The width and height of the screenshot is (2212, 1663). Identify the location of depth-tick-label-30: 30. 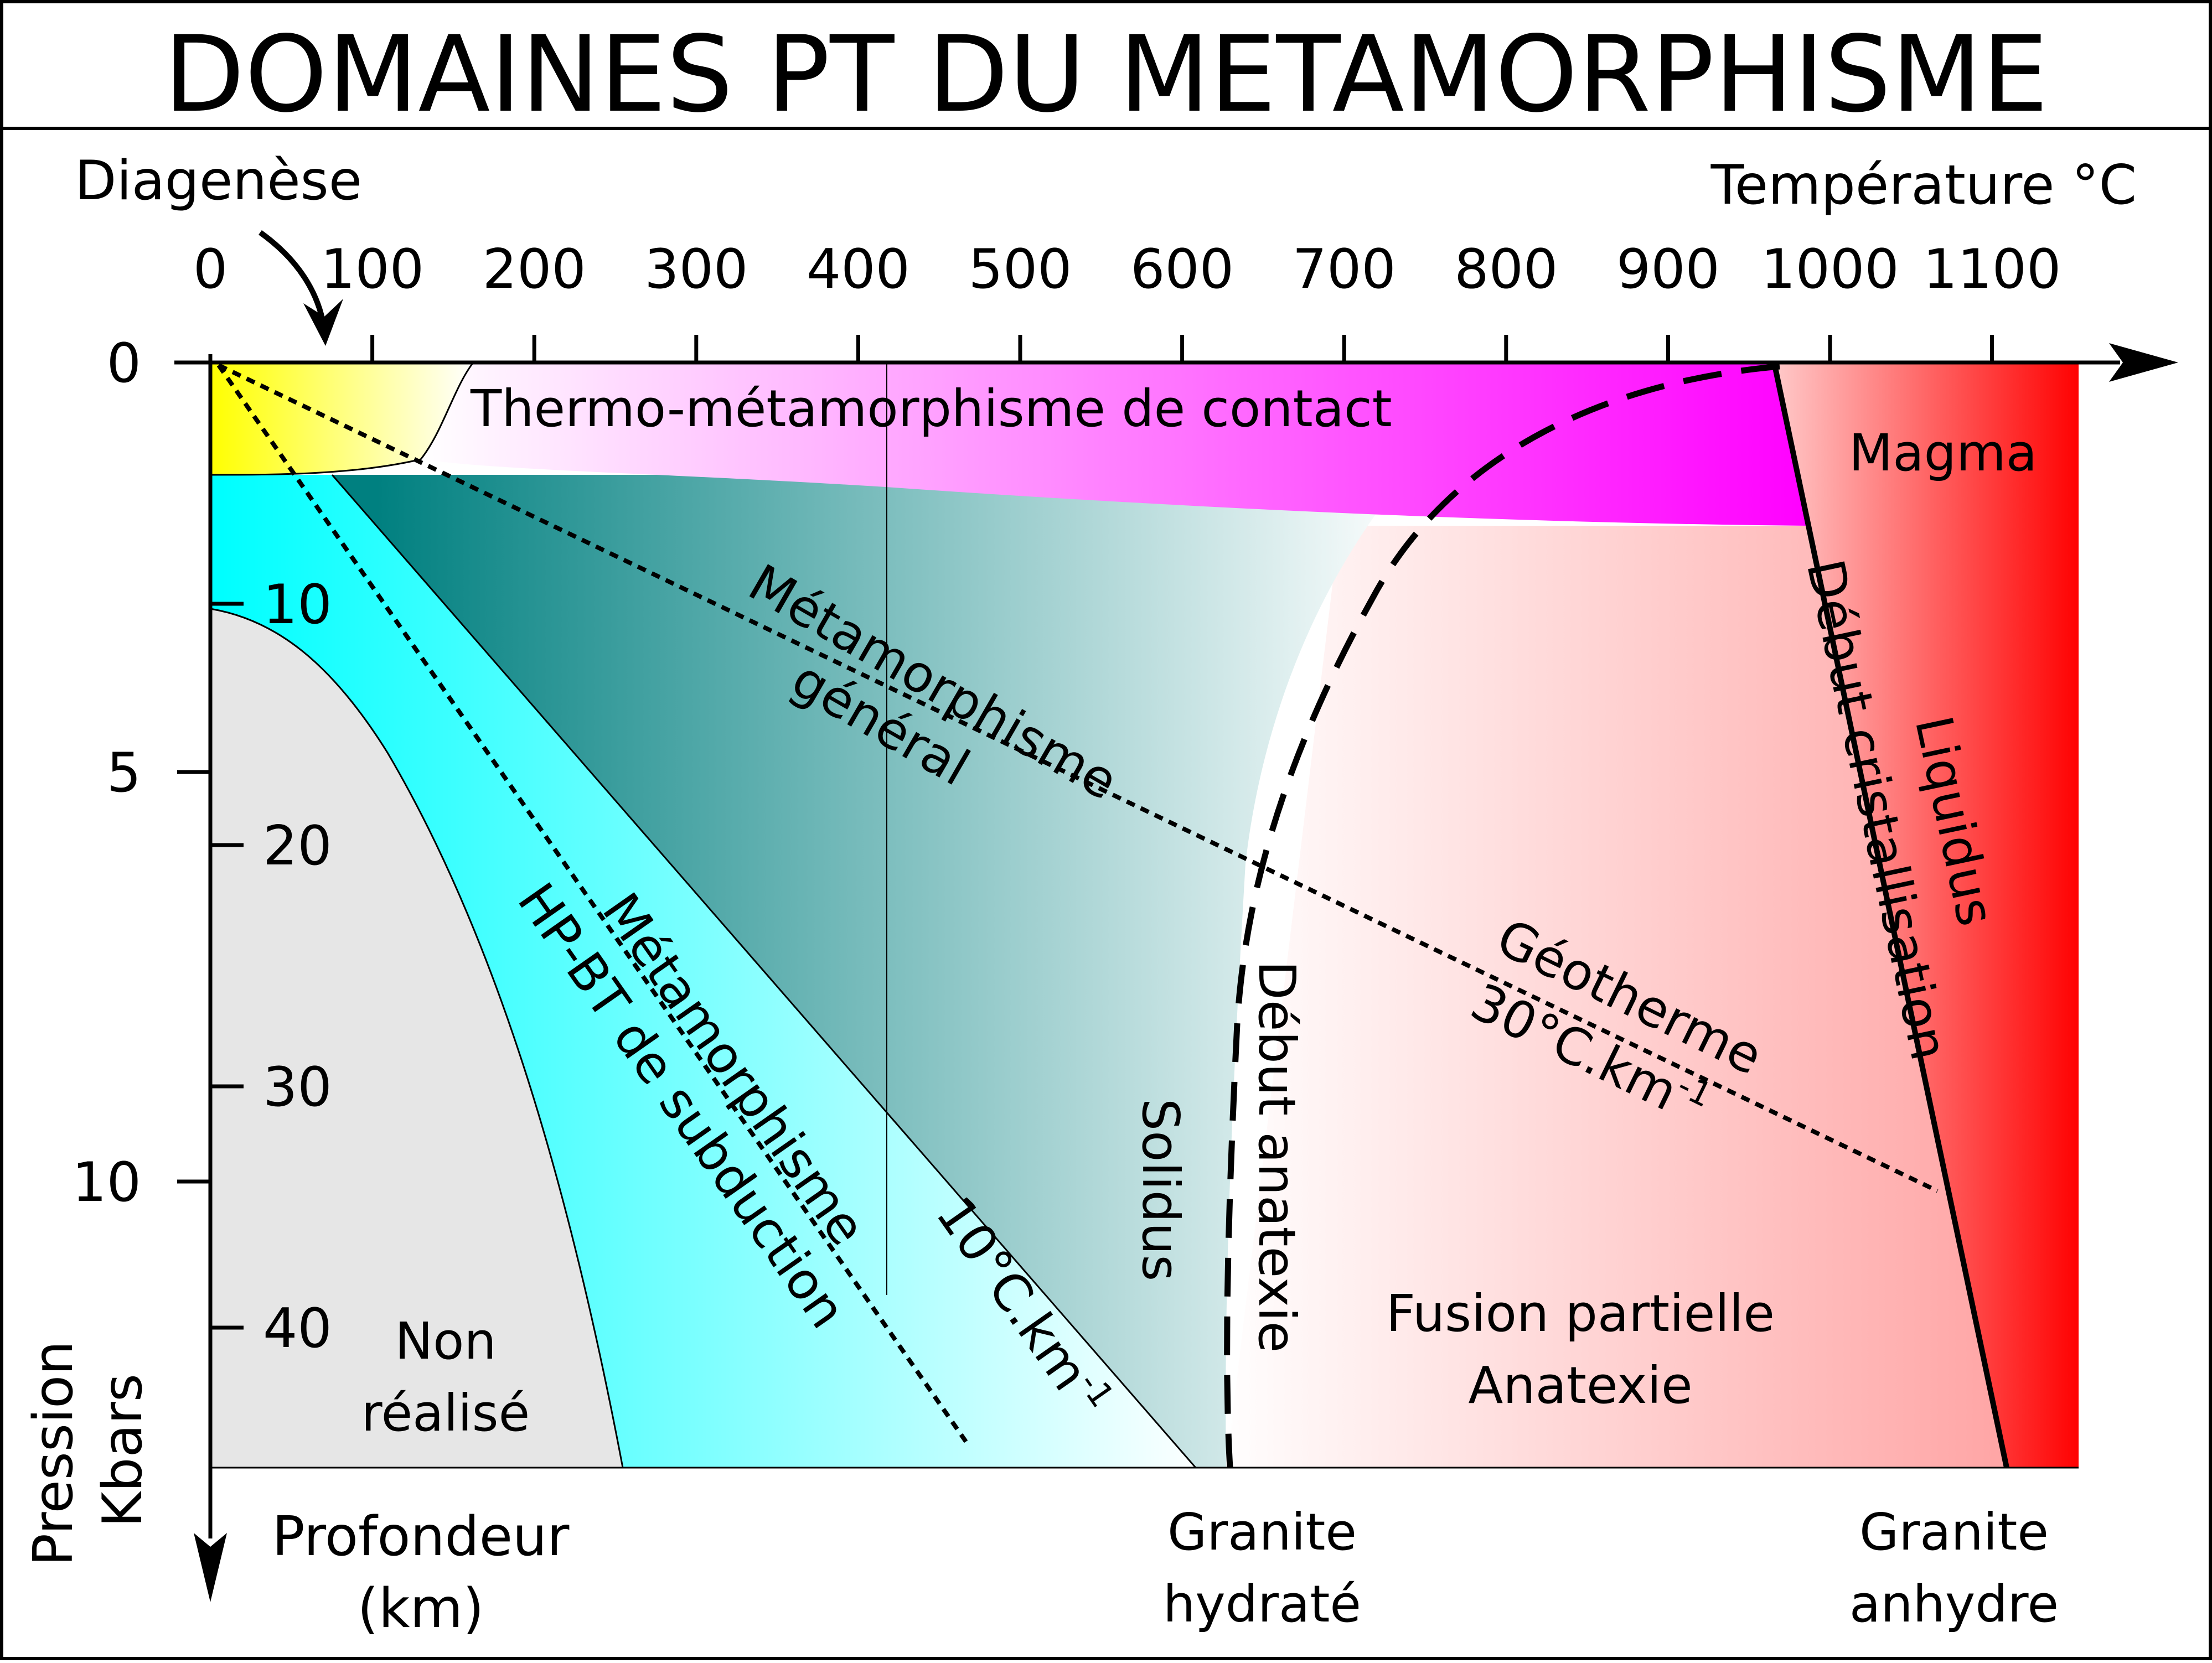
(297, 1087).